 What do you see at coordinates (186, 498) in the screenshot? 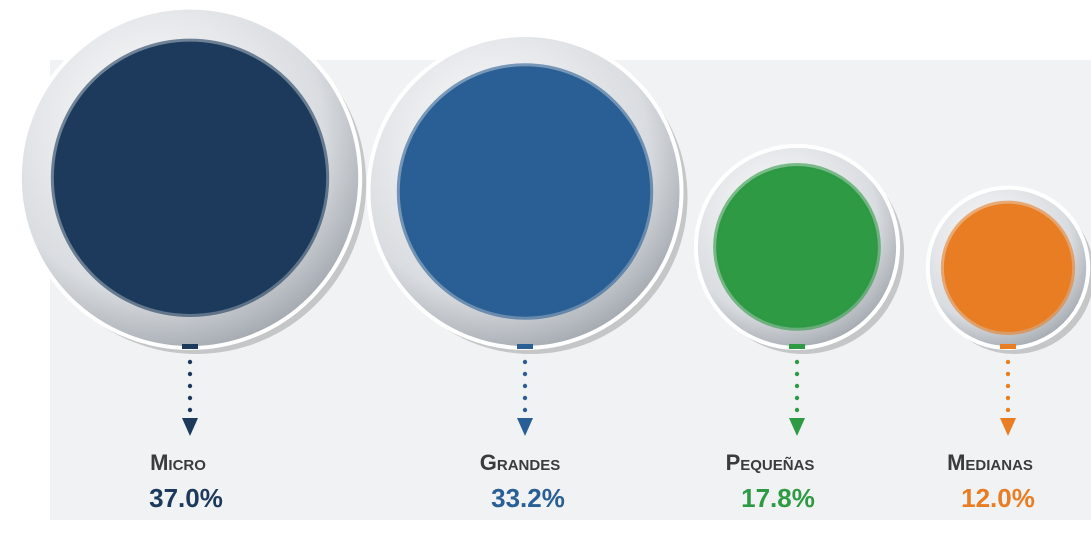
I see `value-label: 37.0%` at bounding box center [186, 498].